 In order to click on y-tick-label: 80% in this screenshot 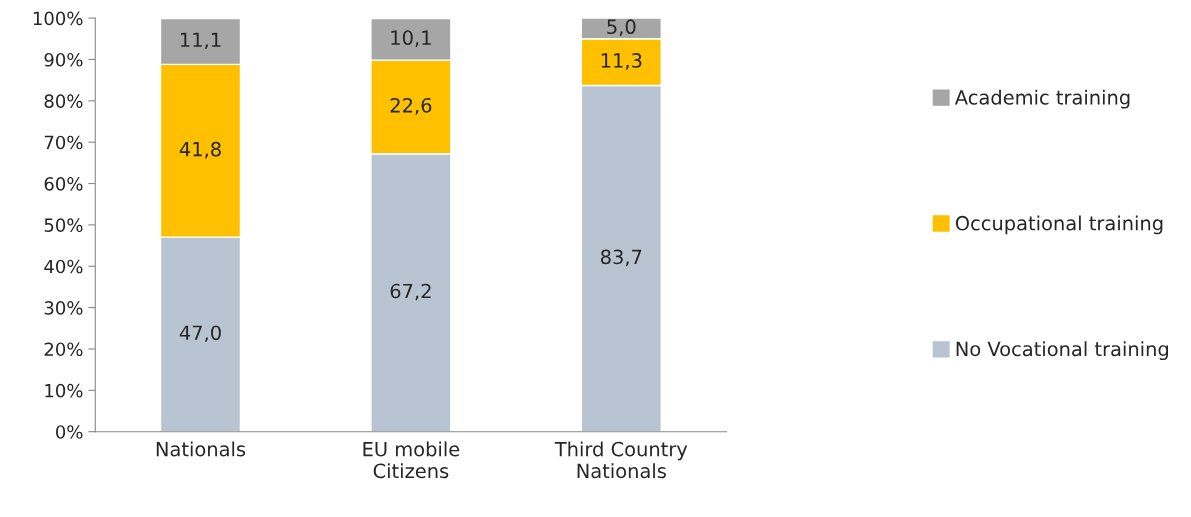, I will do `click(63, 101)`.